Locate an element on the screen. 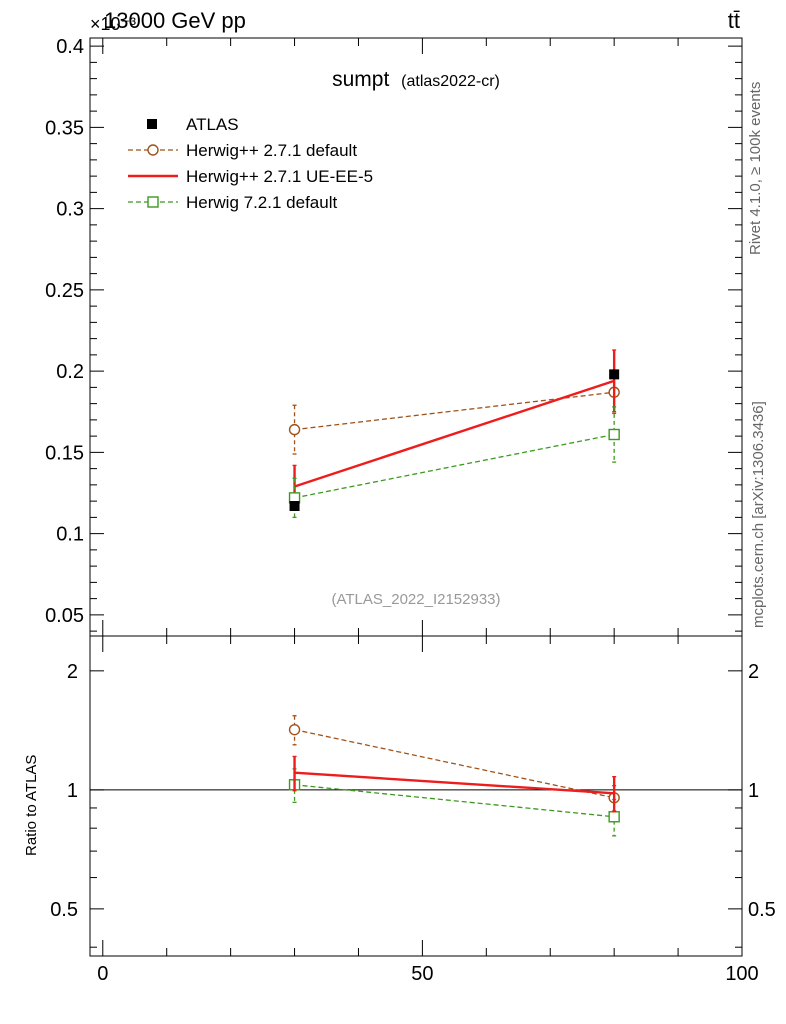  y-tick-label: 0.3 is located at coordinates (70, 210).